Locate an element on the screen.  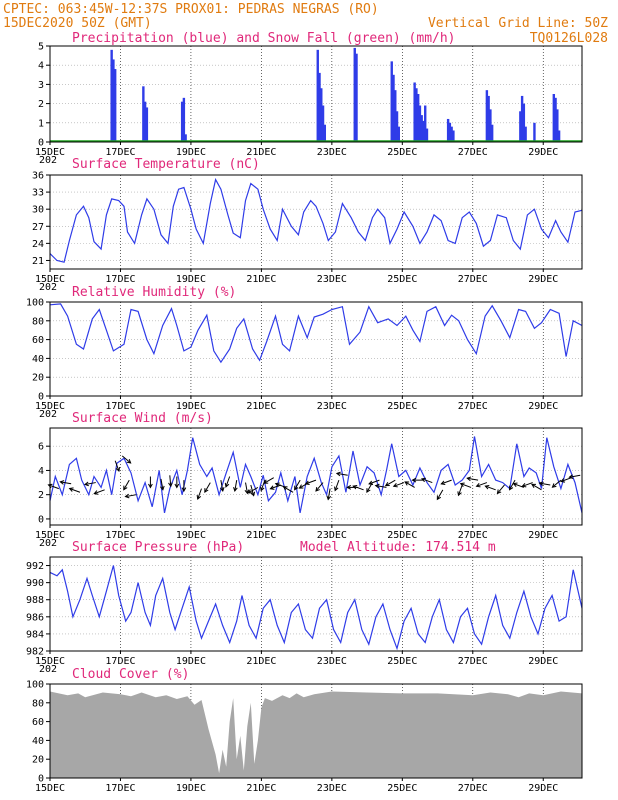
humidity-xtick-label: 17DEC is located at coordinates (120, 406).